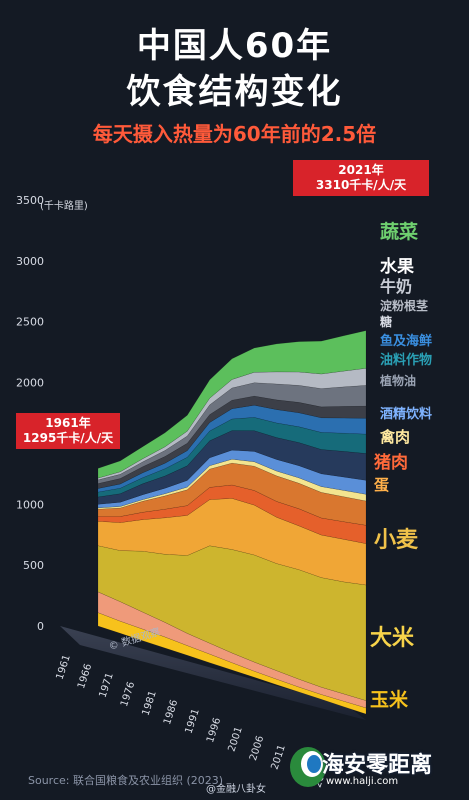  I want to click on x-tick-label-2: 1971, so click(107, 686).